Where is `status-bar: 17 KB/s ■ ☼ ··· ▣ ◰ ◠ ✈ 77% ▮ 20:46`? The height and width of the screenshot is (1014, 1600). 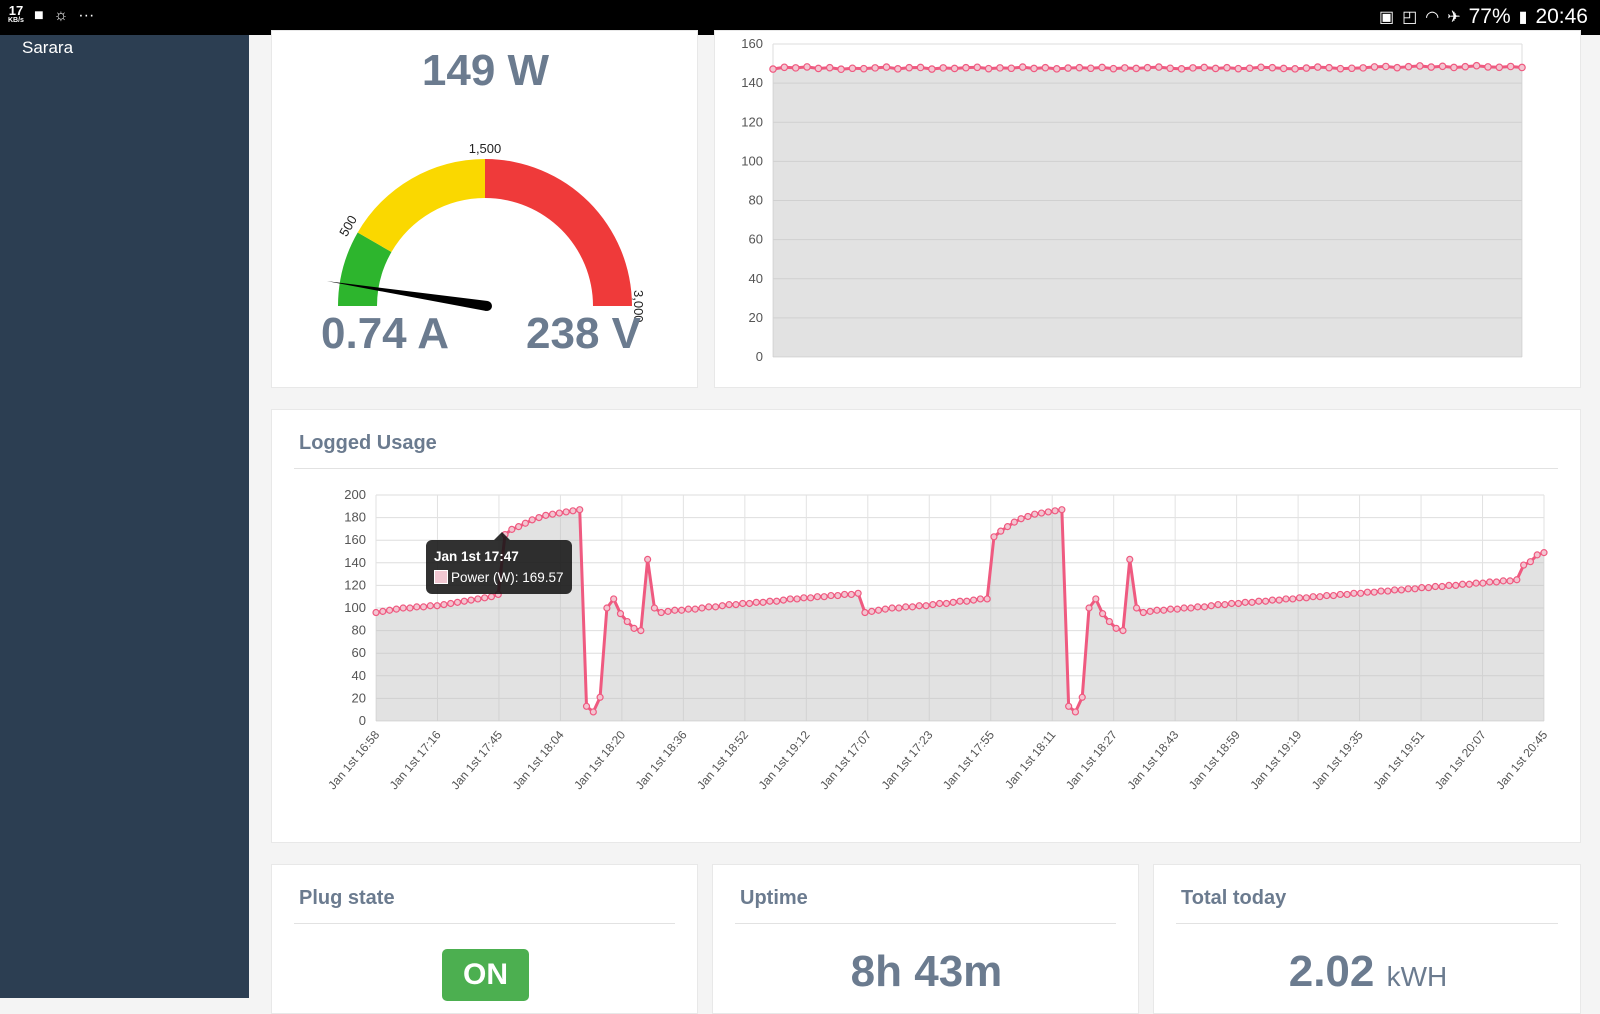
status-bar: 17 KB/s ■ ☼ ··· ▣ ◰ ◠ ✈ 77% ▮ 20:46 is located at coordinates (800, 17).